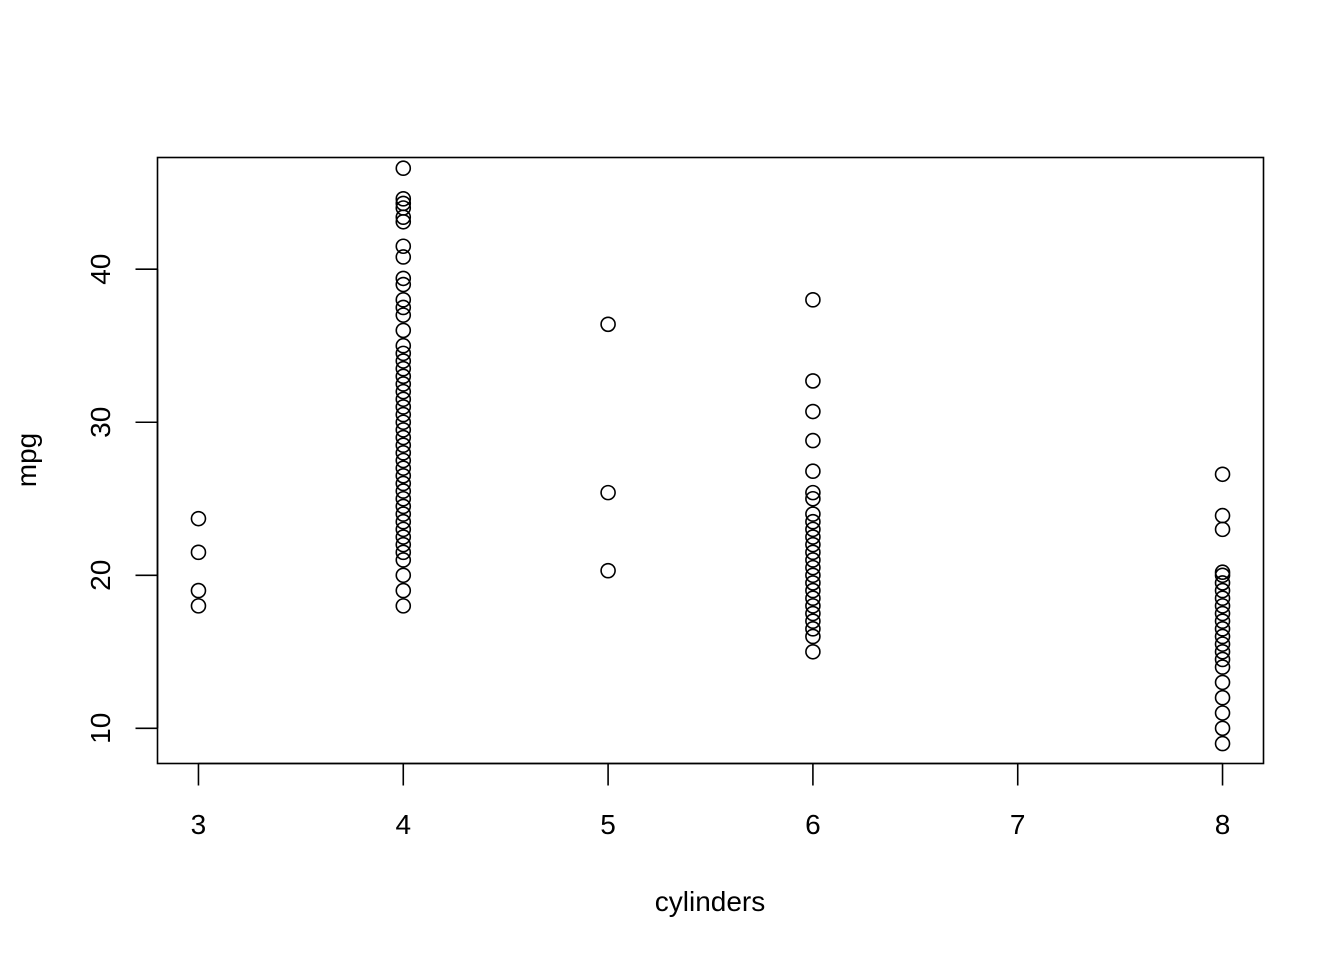 The height and width of the screenshot is (960, 1344). Describe the element at coordinates (403, 824) in the screenshot. I see `x-tick-label: 4` at that location.